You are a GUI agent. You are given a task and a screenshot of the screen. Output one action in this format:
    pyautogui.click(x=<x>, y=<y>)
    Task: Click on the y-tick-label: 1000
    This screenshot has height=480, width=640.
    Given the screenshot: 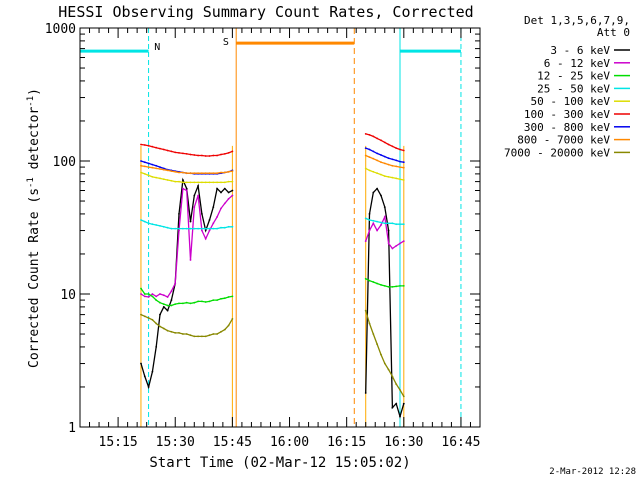 What is the action you would take?
    pyautogui.click(x=60, y=29)
    